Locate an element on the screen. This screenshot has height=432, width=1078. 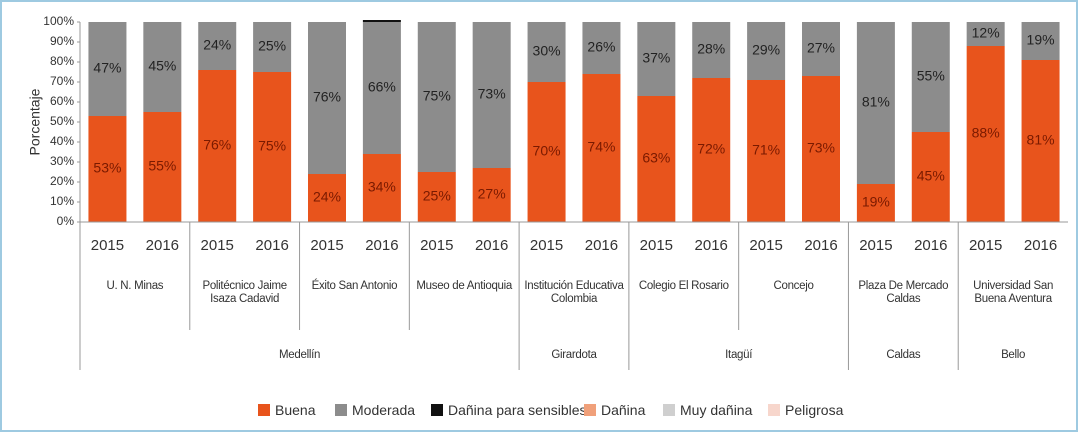
station-label: Universidad San Buena Aventura is located at coordinates (1013, 292).